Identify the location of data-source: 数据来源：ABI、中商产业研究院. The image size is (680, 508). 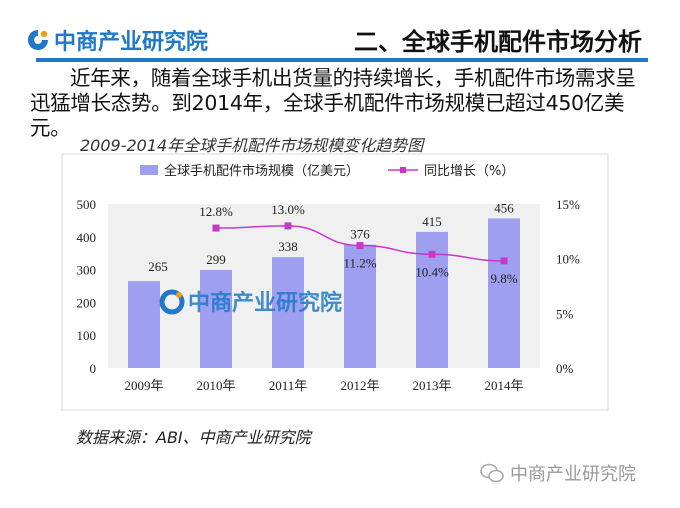
(193, 437).